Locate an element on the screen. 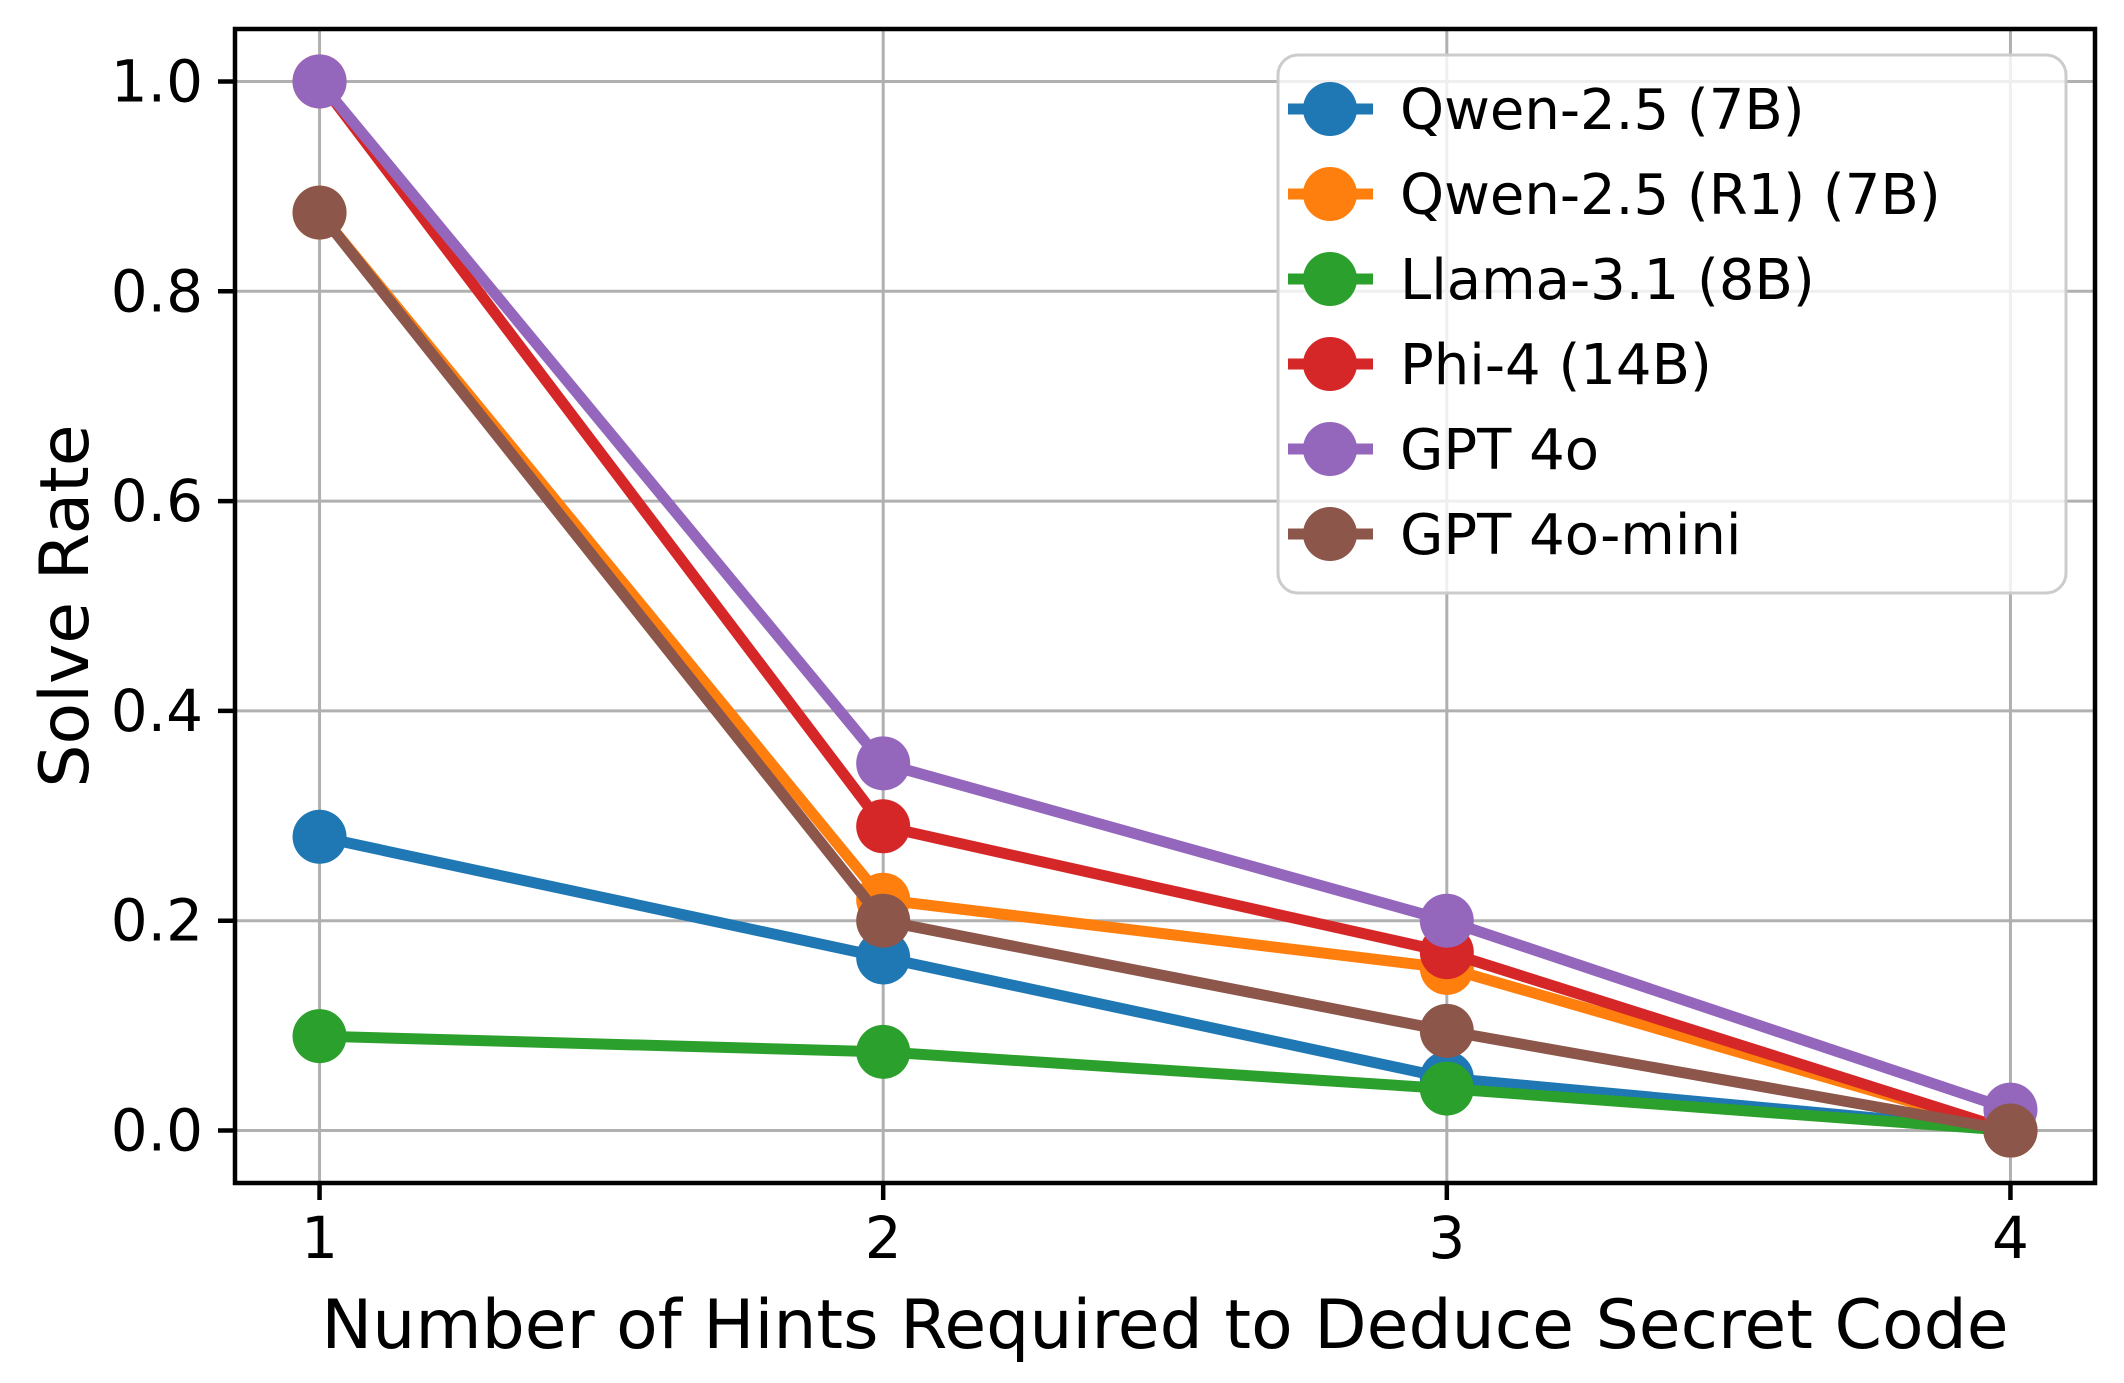 The width and height of the screenshot is (2124, 1383). legend-item: Phi-4 (14B) is located at coordinates (1500, 365).